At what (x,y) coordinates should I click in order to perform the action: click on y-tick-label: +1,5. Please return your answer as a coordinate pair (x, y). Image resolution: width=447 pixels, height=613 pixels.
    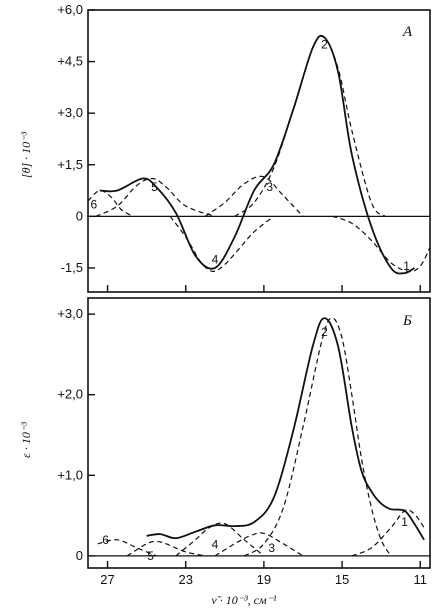
    Looking at the image, I should click on (70, 164).